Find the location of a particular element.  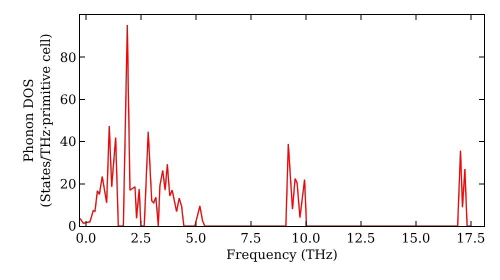

y-tick-label: 20 is located at coordinates (68, 184).